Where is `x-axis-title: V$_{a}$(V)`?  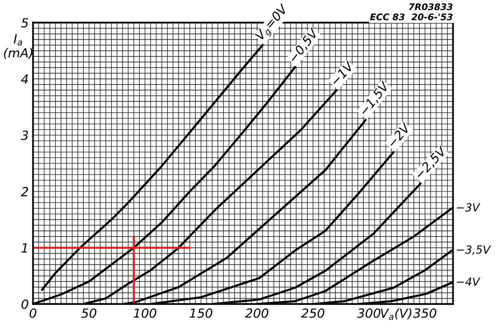 x-axis-title: V$_{a}$(V) is located at coordinates (396, 314).